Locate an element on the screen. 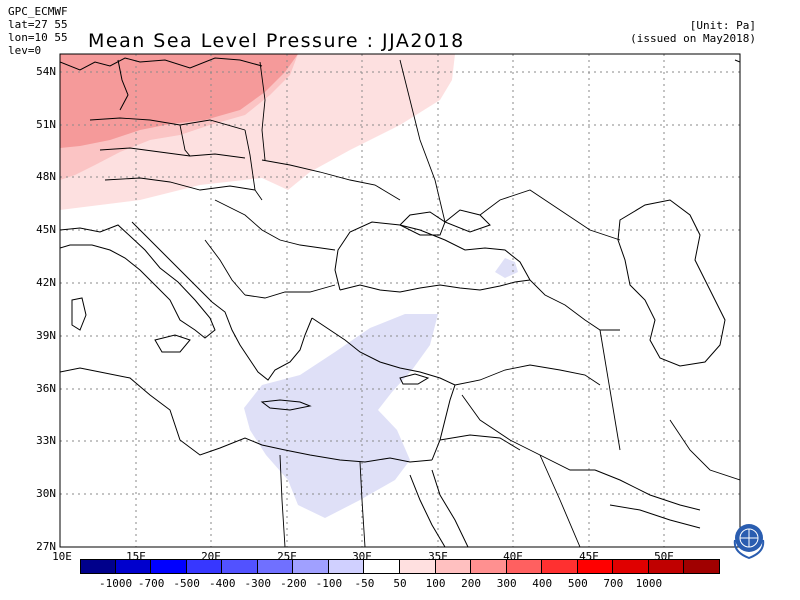  colorbar-label: 50 is located at coordinates (400, 583).